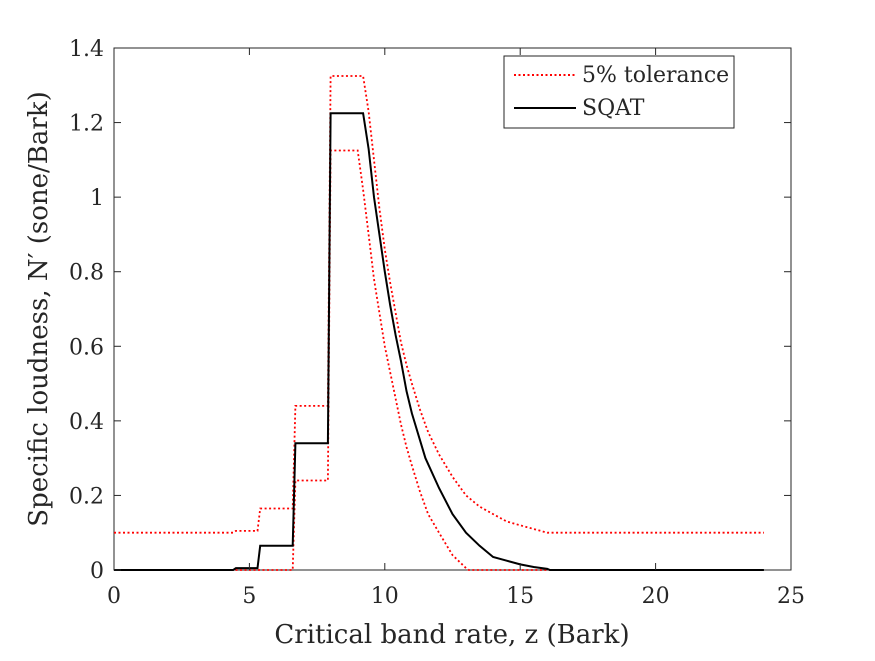 This screenshot has width=875, height=661. What do you see at coordinates (249, 596) in the screenshot?
I see `x-tick-label: 5` at bounding box center [249, 596].